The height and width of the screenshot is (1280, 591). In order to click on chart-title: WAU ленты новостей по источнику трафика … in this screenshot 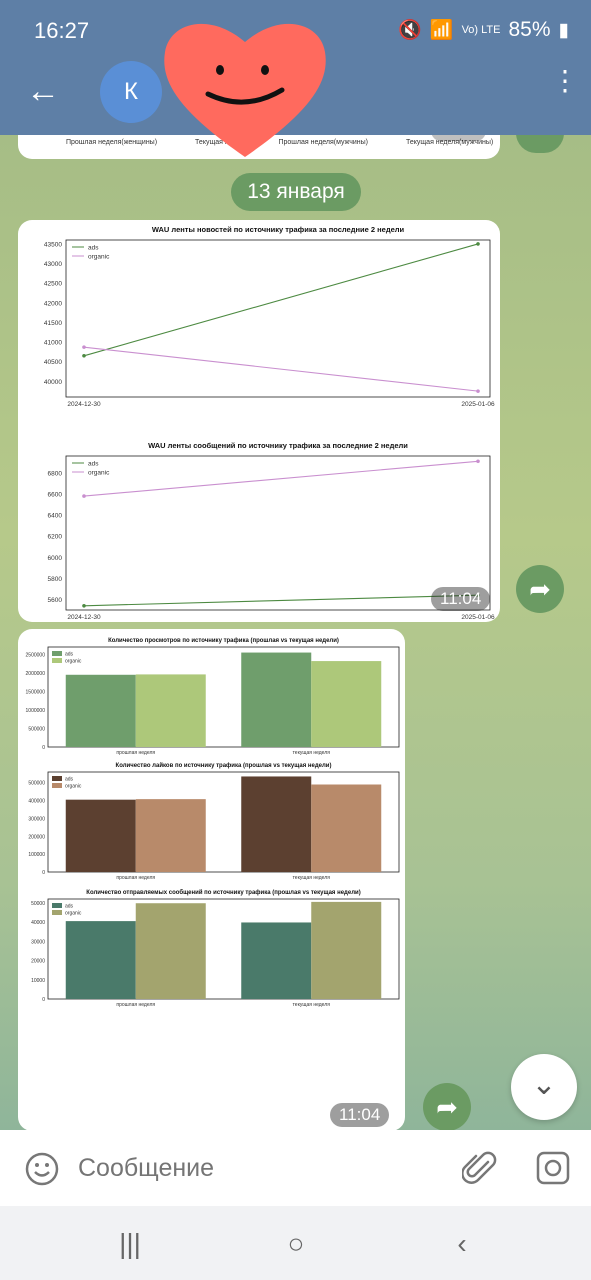, I will do `click(278, 229)`.